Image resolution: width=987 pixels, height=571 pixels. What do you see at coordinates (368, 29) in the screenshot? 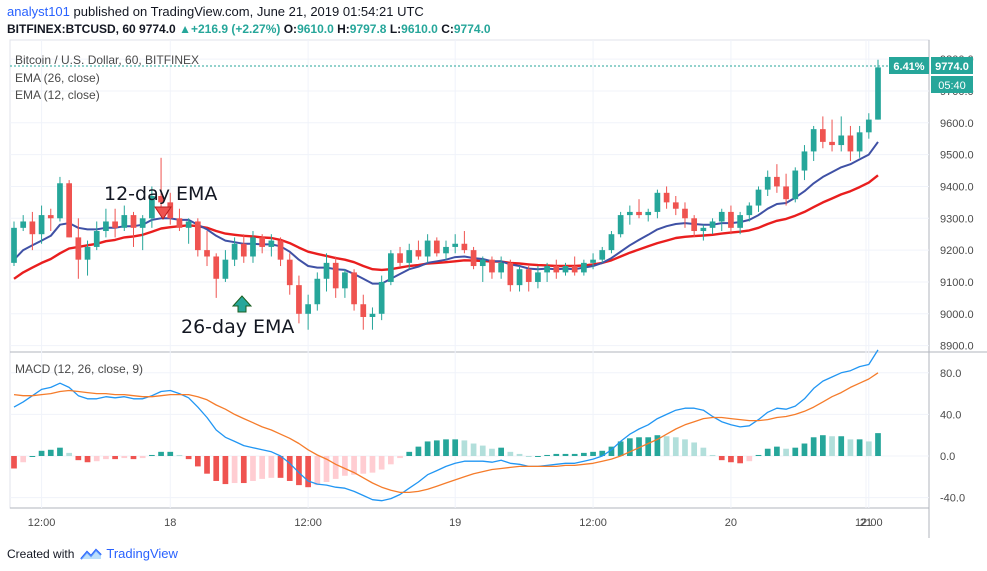
I see `high-value: 9797.8` at bounding box center [368, 29].